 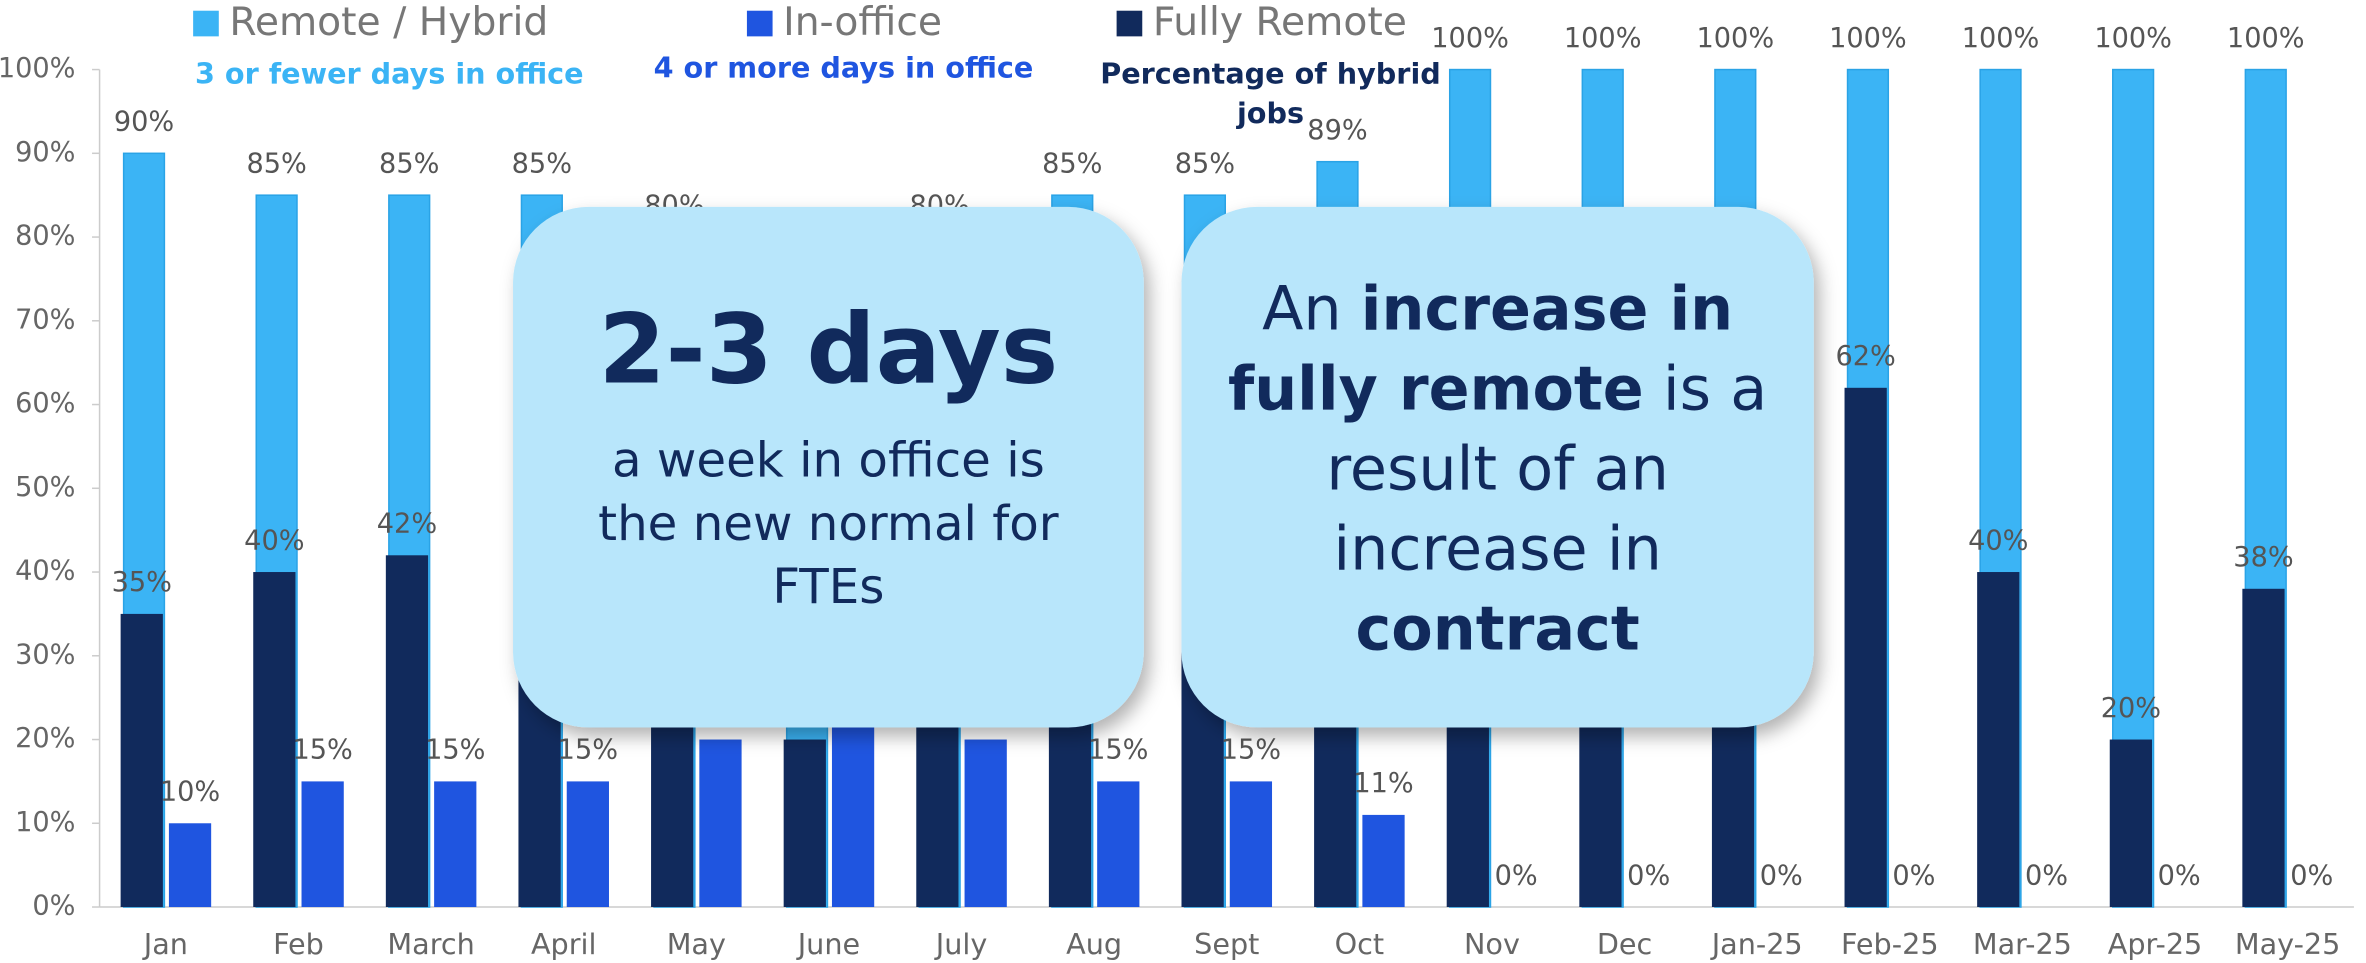 What do you see at coordinates (45, 738) in the screenshot?
I see `y-tick-label: 20%` at bounding box center [45, 738].